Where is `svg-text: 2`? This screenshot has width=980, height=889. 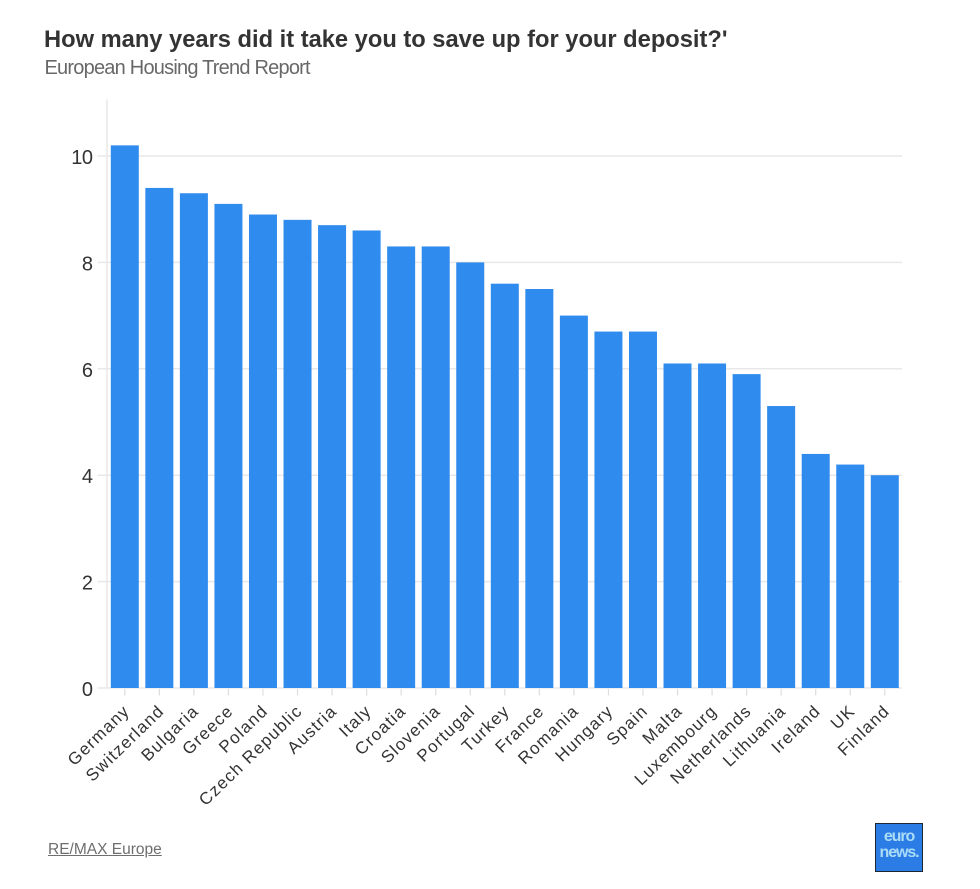
svg-text: 2 is located at coordinates (87, 584).